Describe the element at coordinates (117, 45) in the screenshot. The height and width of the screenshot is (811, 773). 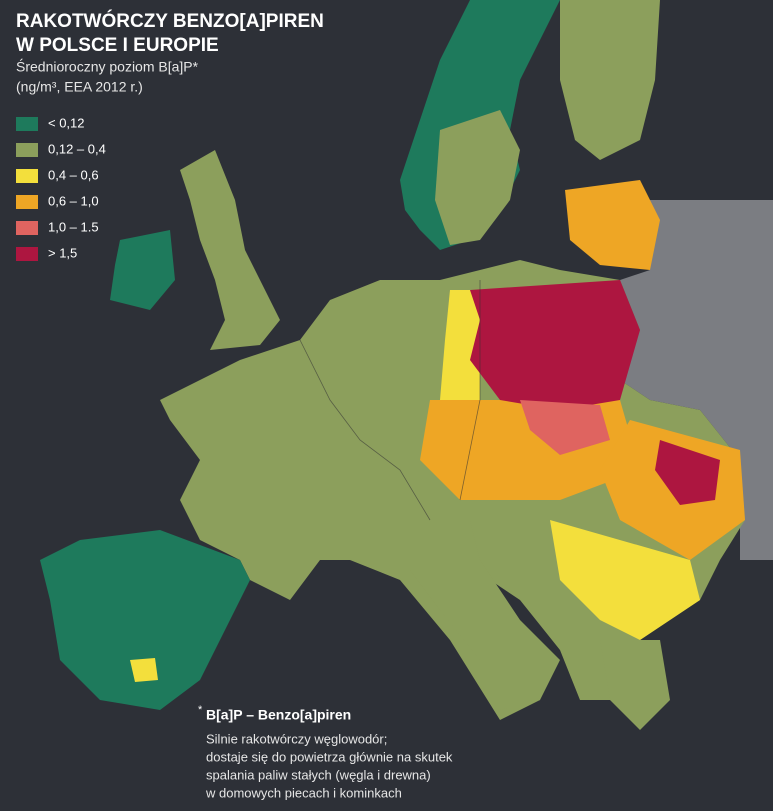
I see `title: W POLSCE I EUROPIE` at that location.